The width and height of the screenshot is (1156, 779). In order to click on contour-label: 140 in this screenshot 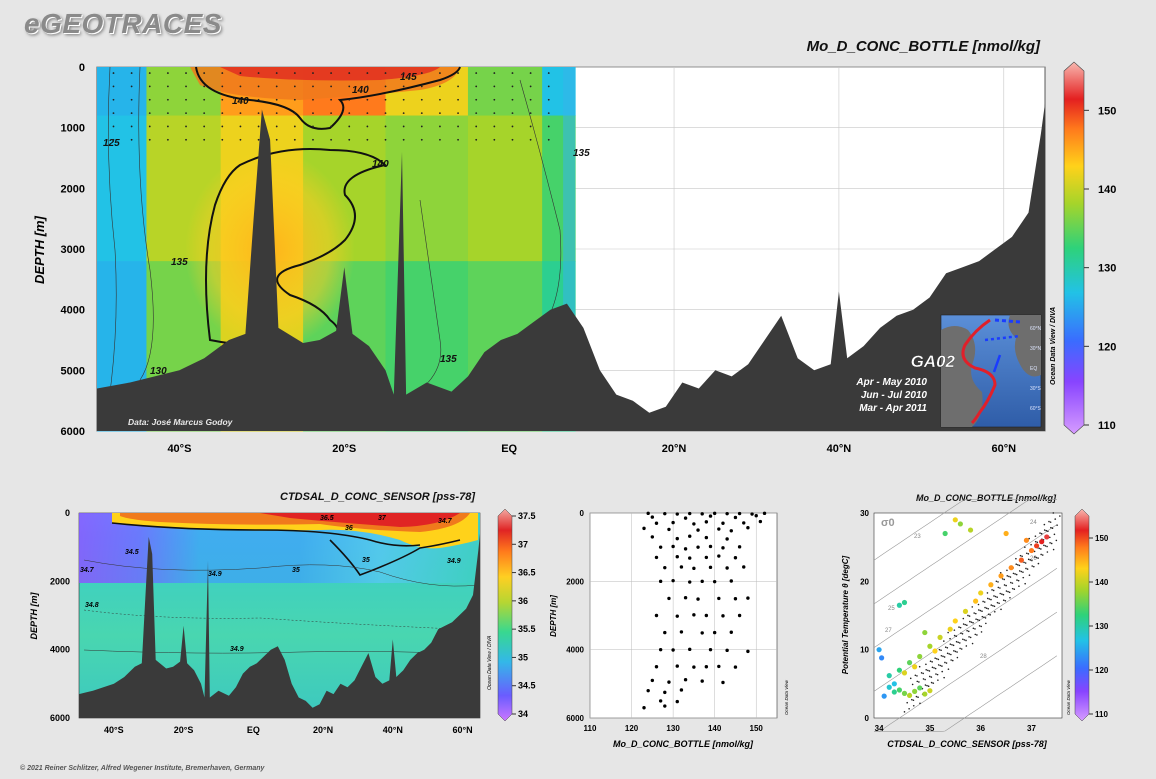, I will do `click(380, 164)`.